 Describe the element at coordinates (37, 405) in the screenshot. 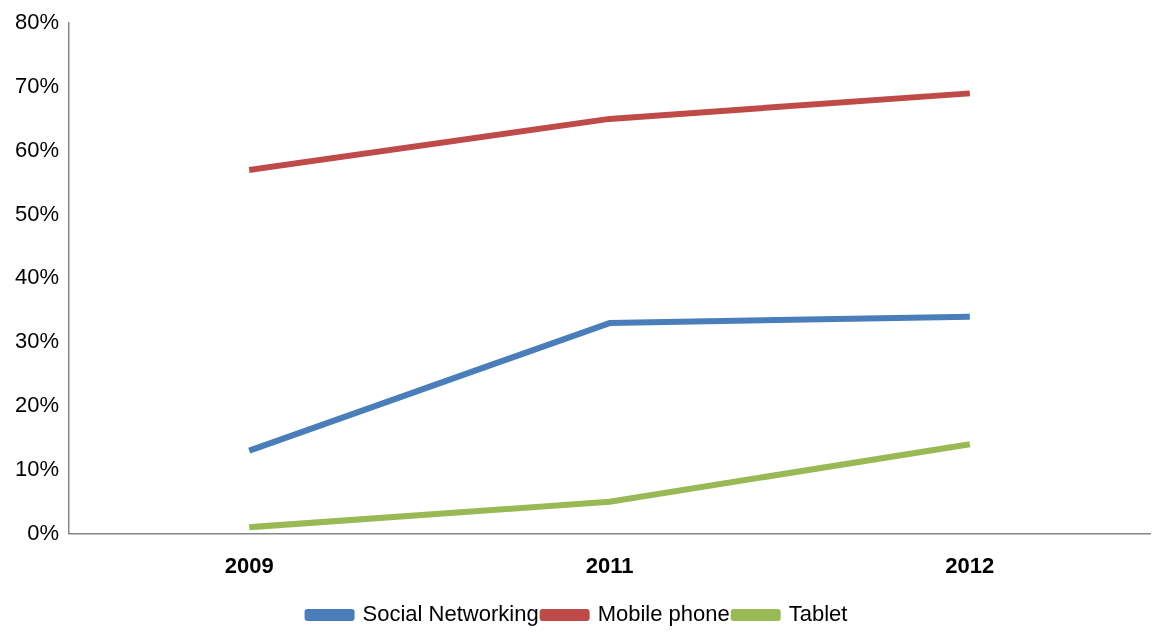

I see `y-tick-label: 20%` at that location.